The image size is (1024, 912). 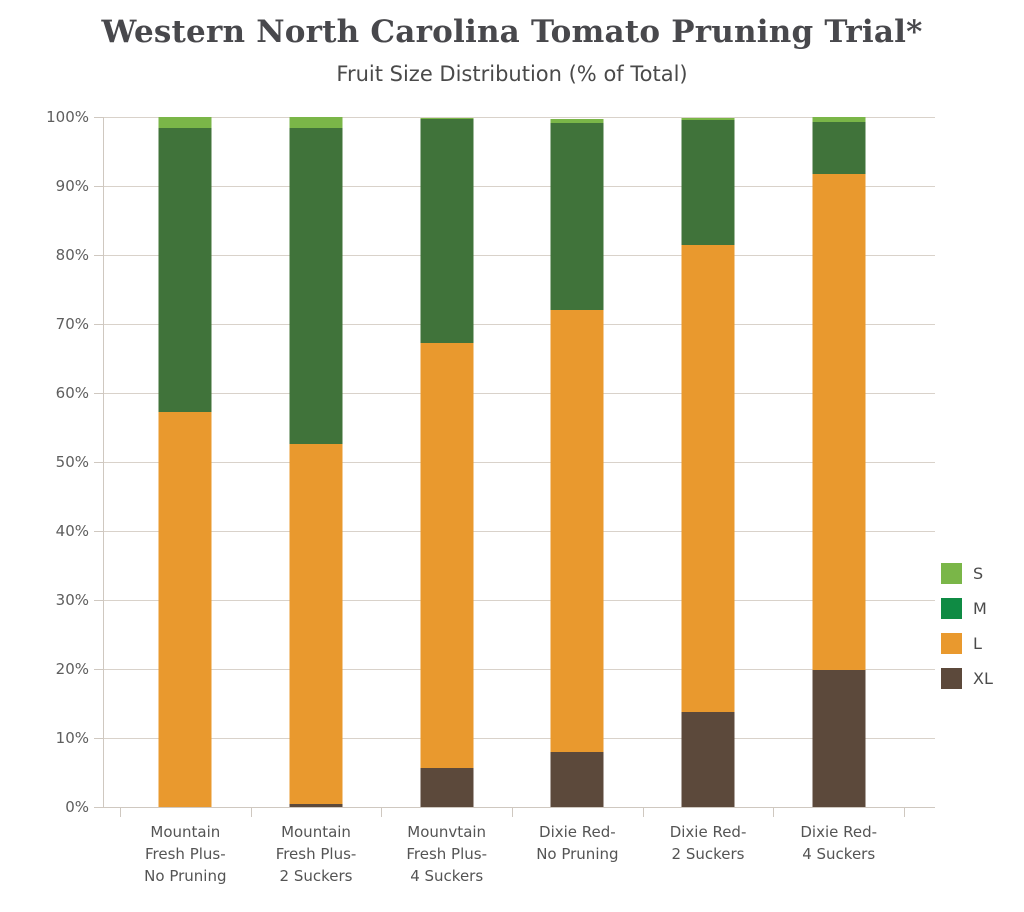 What do you see at coordinates (983, 678) in the screenshot?
I see `legend-label: XL` at bounding box center [983, 678].